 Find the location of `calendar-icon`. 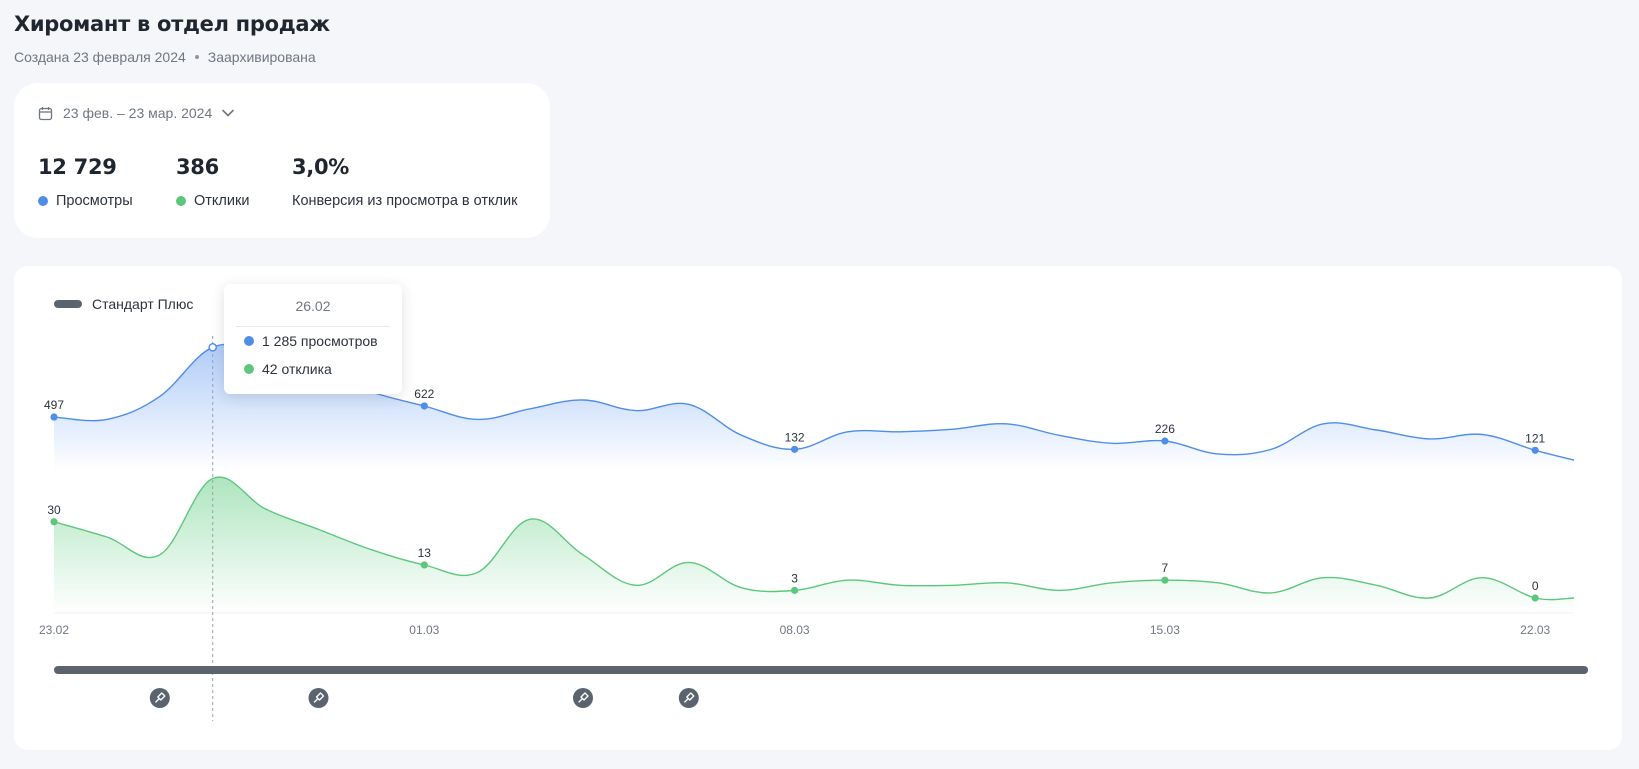

calendar-icon is located at coordinates (45, 113).